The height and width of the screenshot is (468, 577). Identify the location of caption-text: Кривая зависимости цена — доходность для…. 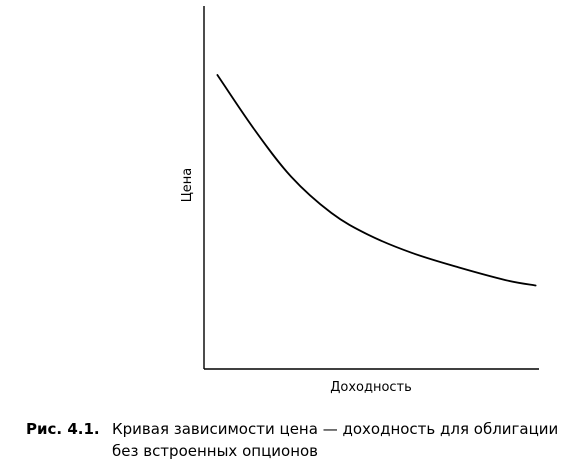
(335, 440).